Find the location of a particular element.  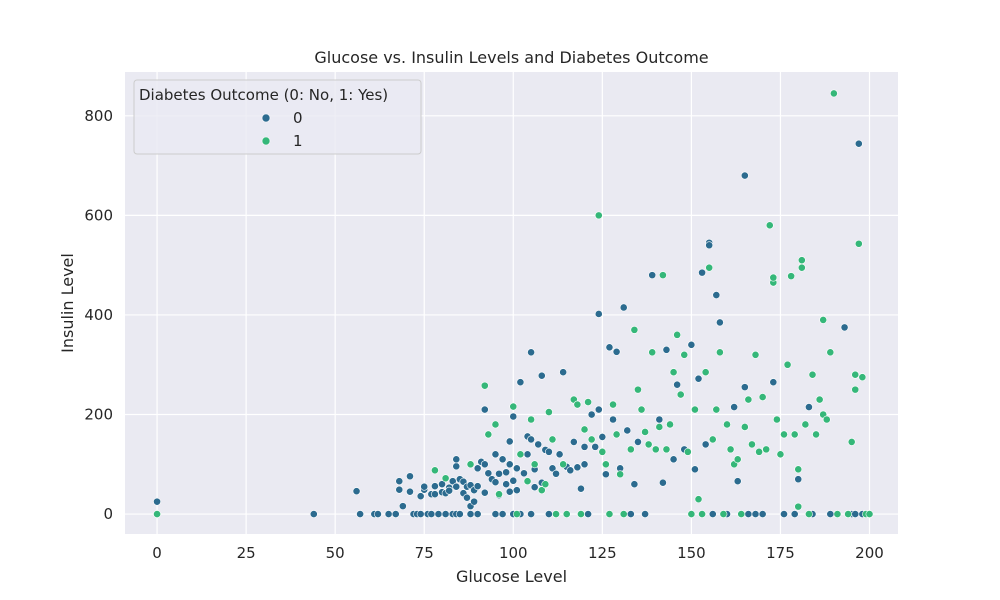

legend-entries: 01 is located at coordinates (282, 129).